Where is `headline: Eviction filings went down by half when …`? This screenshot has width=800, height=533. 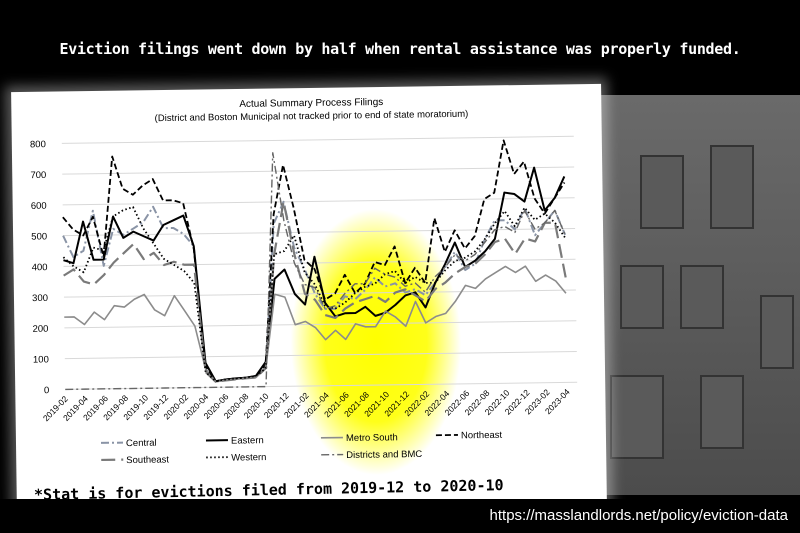
headline: Eviction filings went down by half when … is located at coordinates (400, 49).